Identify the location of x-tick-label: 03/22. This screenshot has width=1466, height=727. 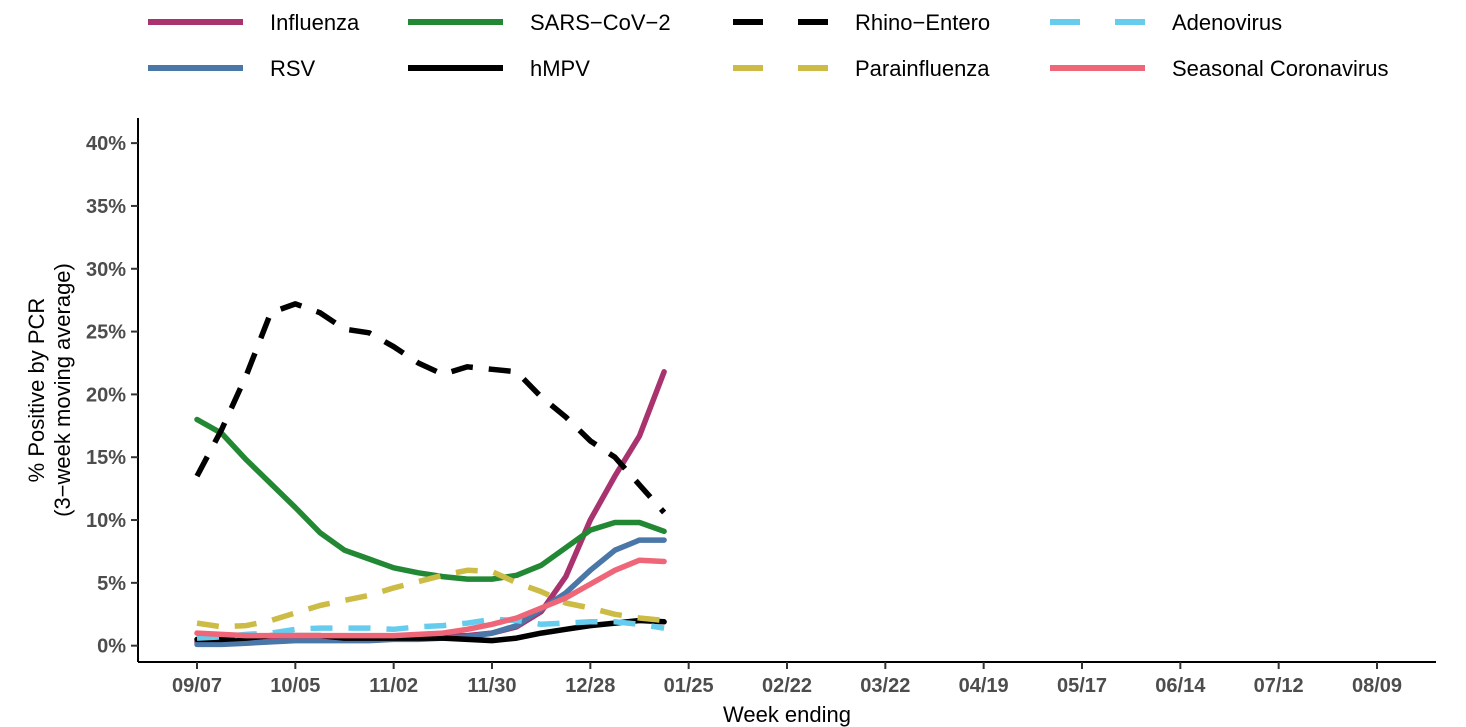
(885, 686).